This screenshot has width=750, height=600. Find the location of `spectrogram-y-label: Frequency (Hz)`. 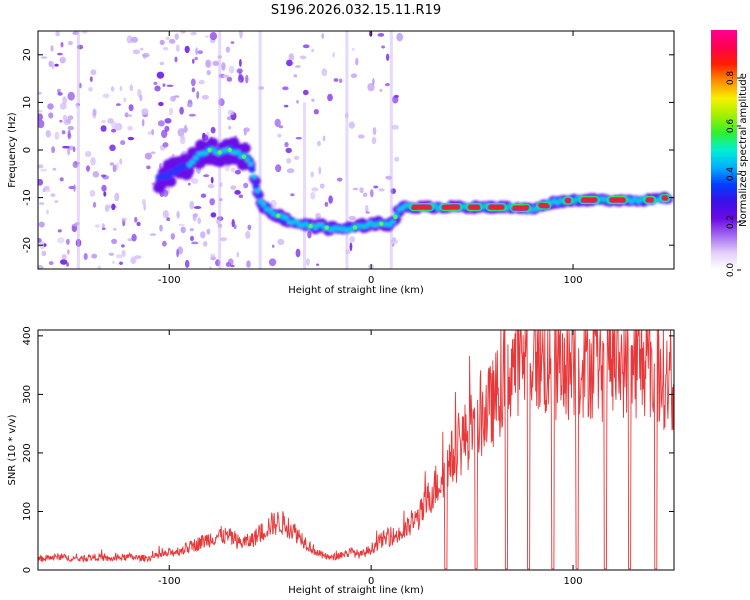

spectrogram-y-label: Frequency (Hz) is located at coordinates (12, 150).